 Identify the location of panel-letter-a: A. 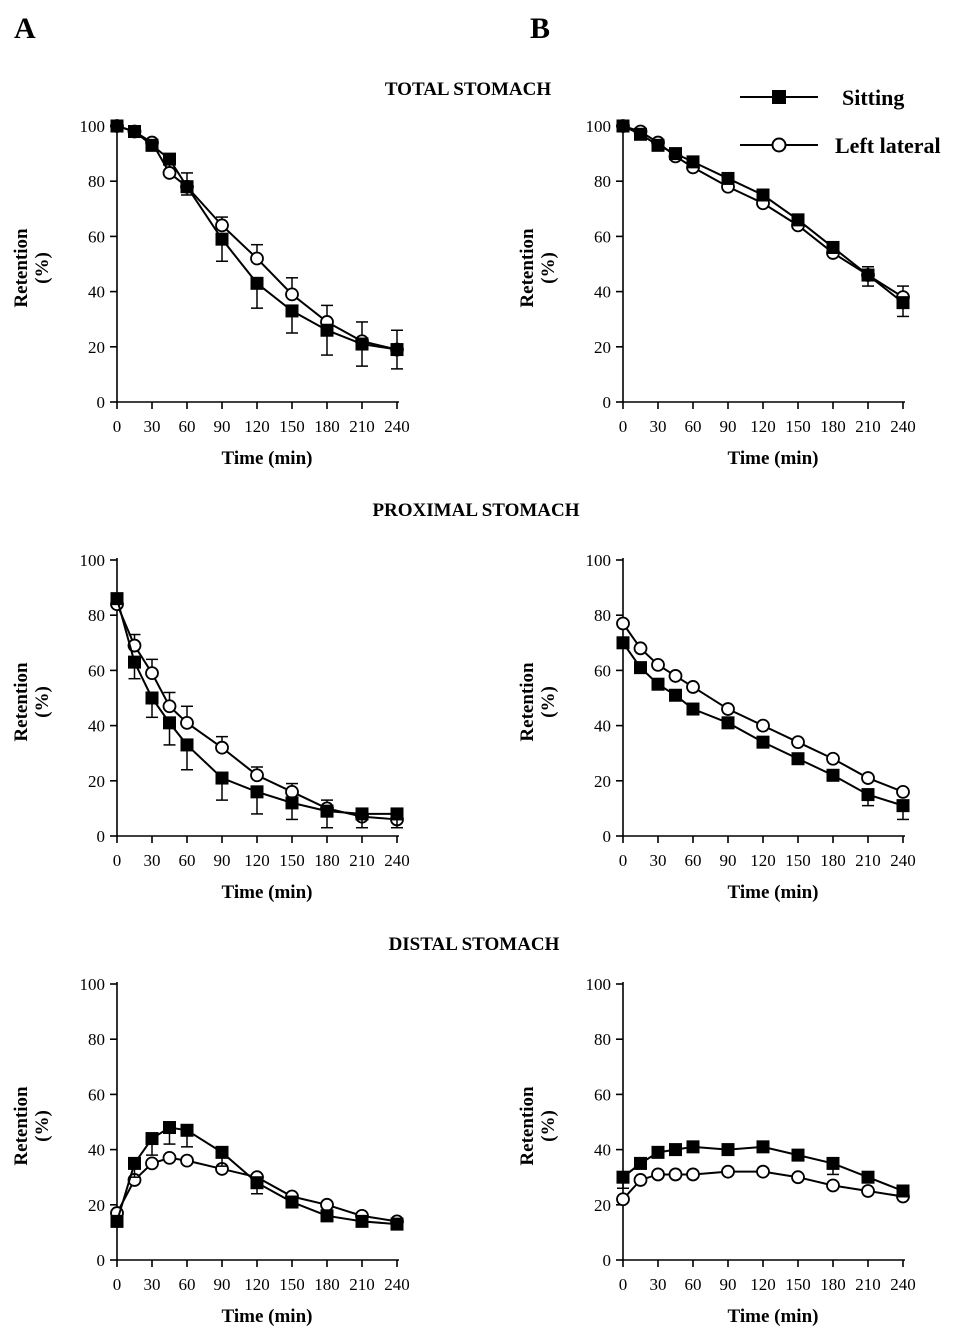
(25, 28).